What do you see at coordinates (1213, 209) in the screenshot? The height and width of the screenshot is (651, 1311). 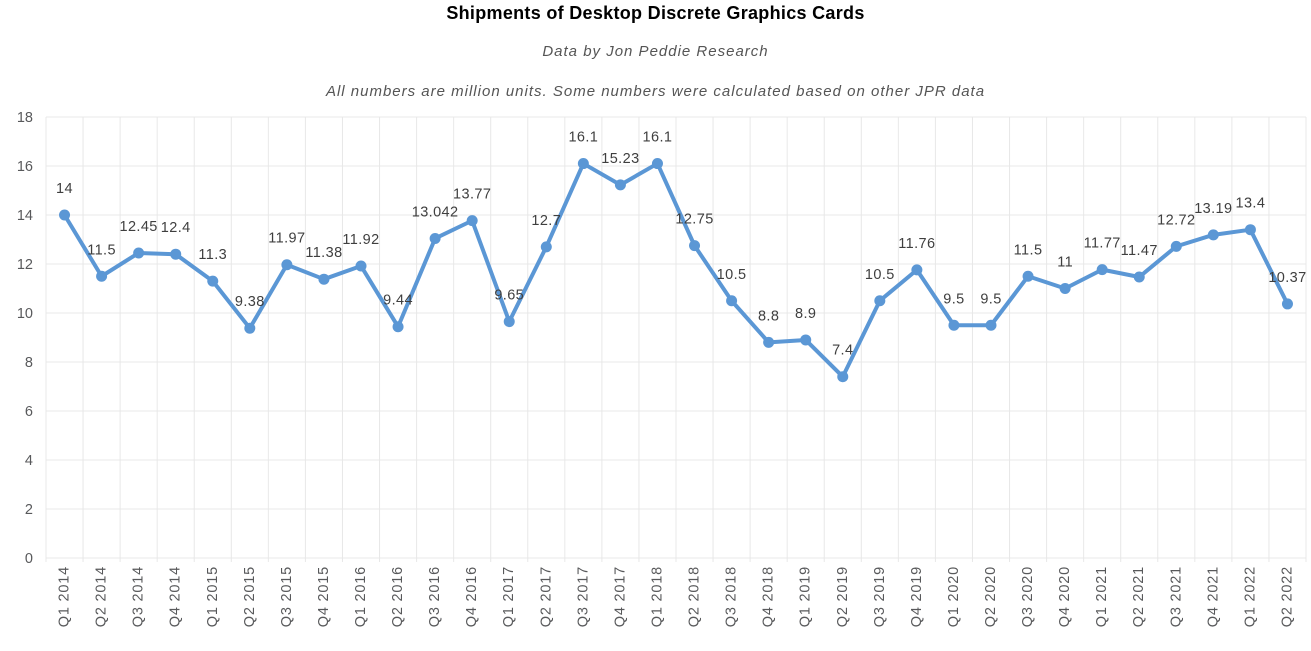 I see `data-point-label: 13.19` at bounding box center [1213, 209].